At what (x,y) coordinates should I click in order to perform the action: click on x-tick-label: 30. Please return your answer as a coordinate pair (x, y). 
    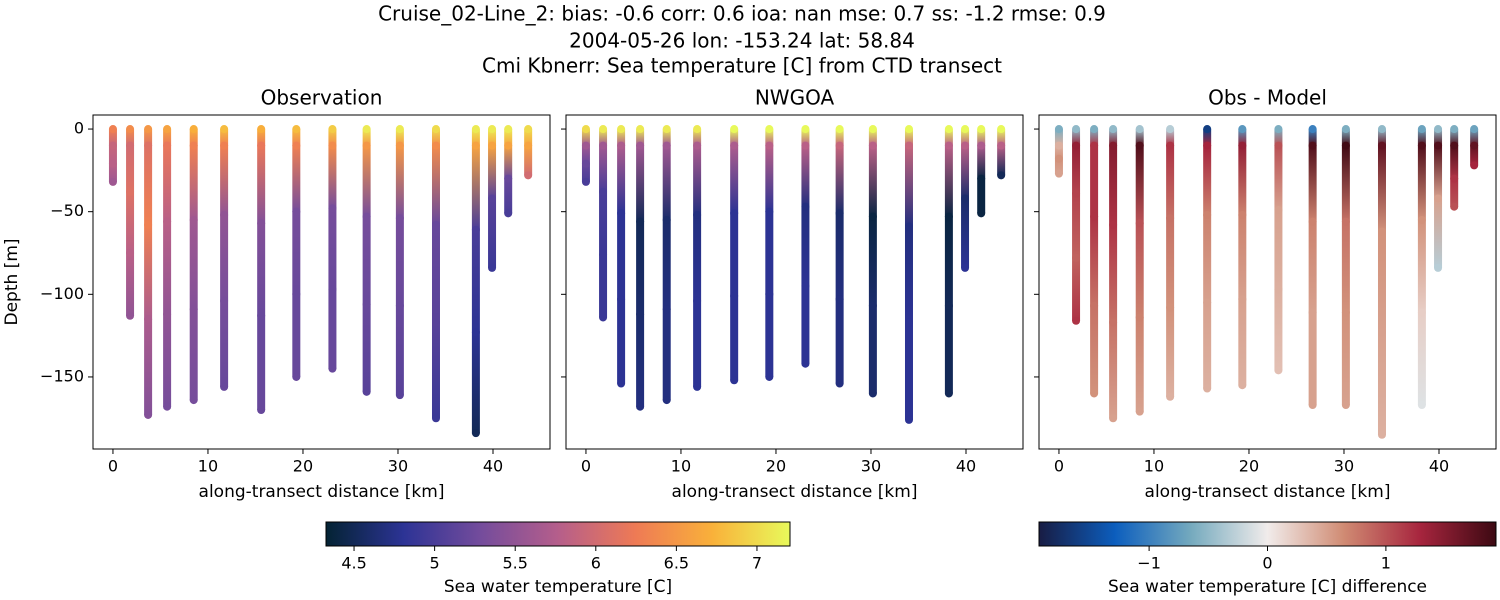
    Looking at the image, I should click on (871, 466).